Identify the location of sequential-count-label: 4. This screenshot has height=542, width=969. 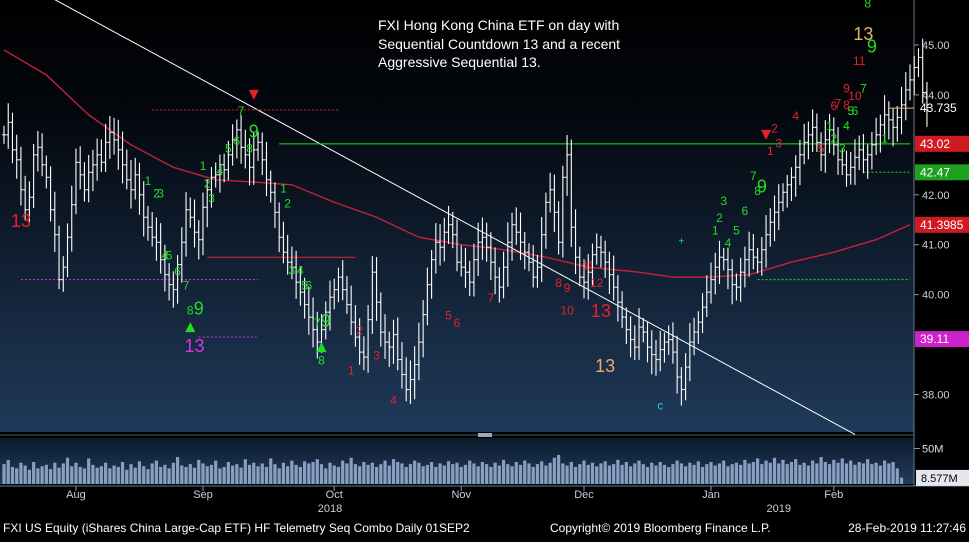
(393, 401).